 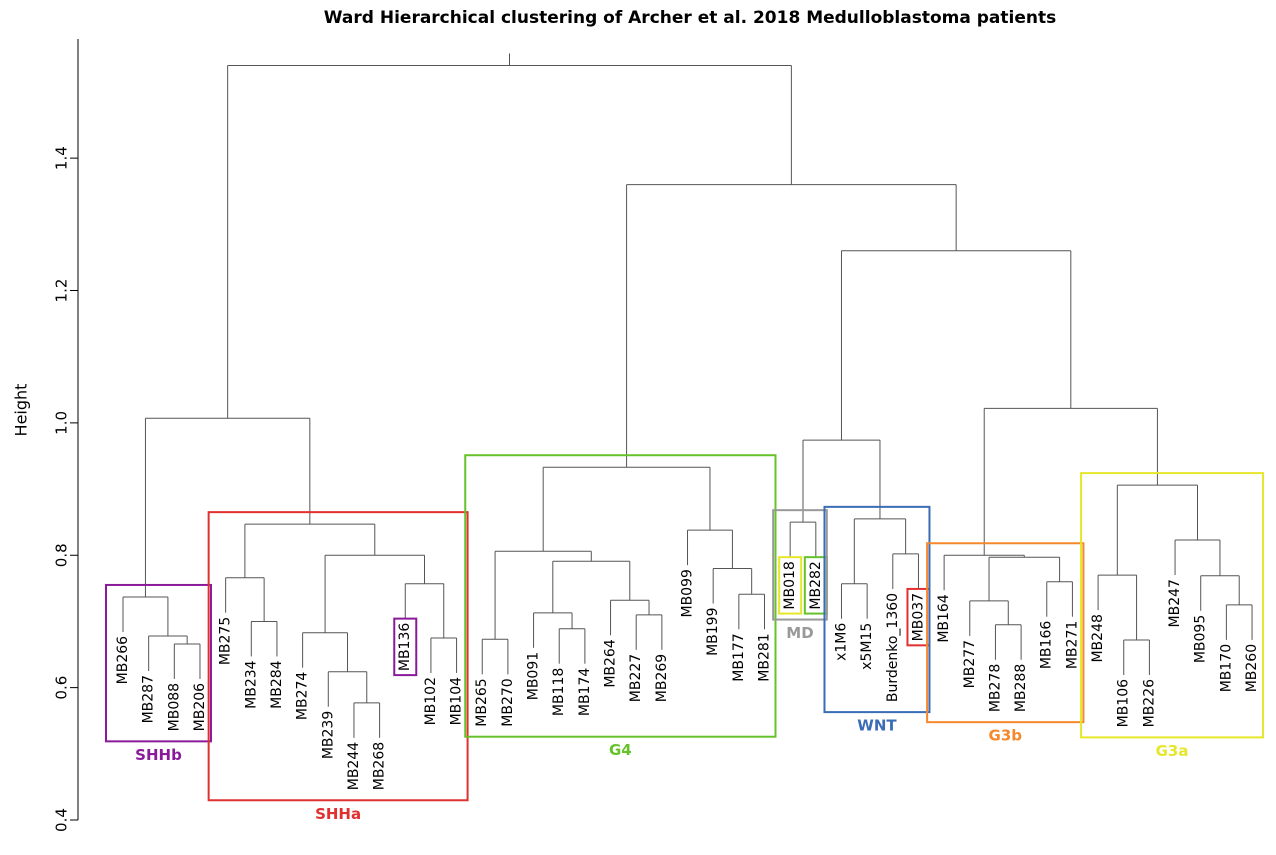 What do you see at coordinates (328, 735) in the screenshot?
I see `leaf-label: MB239` at bounding box center [328, 735].